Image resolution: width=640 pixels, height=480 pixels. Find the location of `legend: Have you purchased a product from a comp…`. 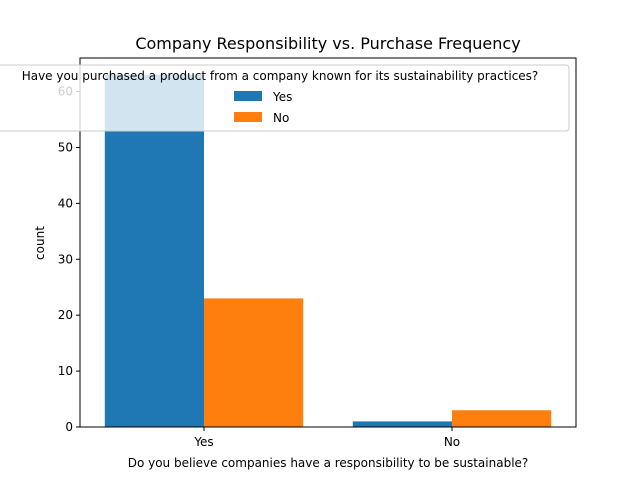

legend: Have you purchased a product from a comp… is located at coordinates (285, 98).